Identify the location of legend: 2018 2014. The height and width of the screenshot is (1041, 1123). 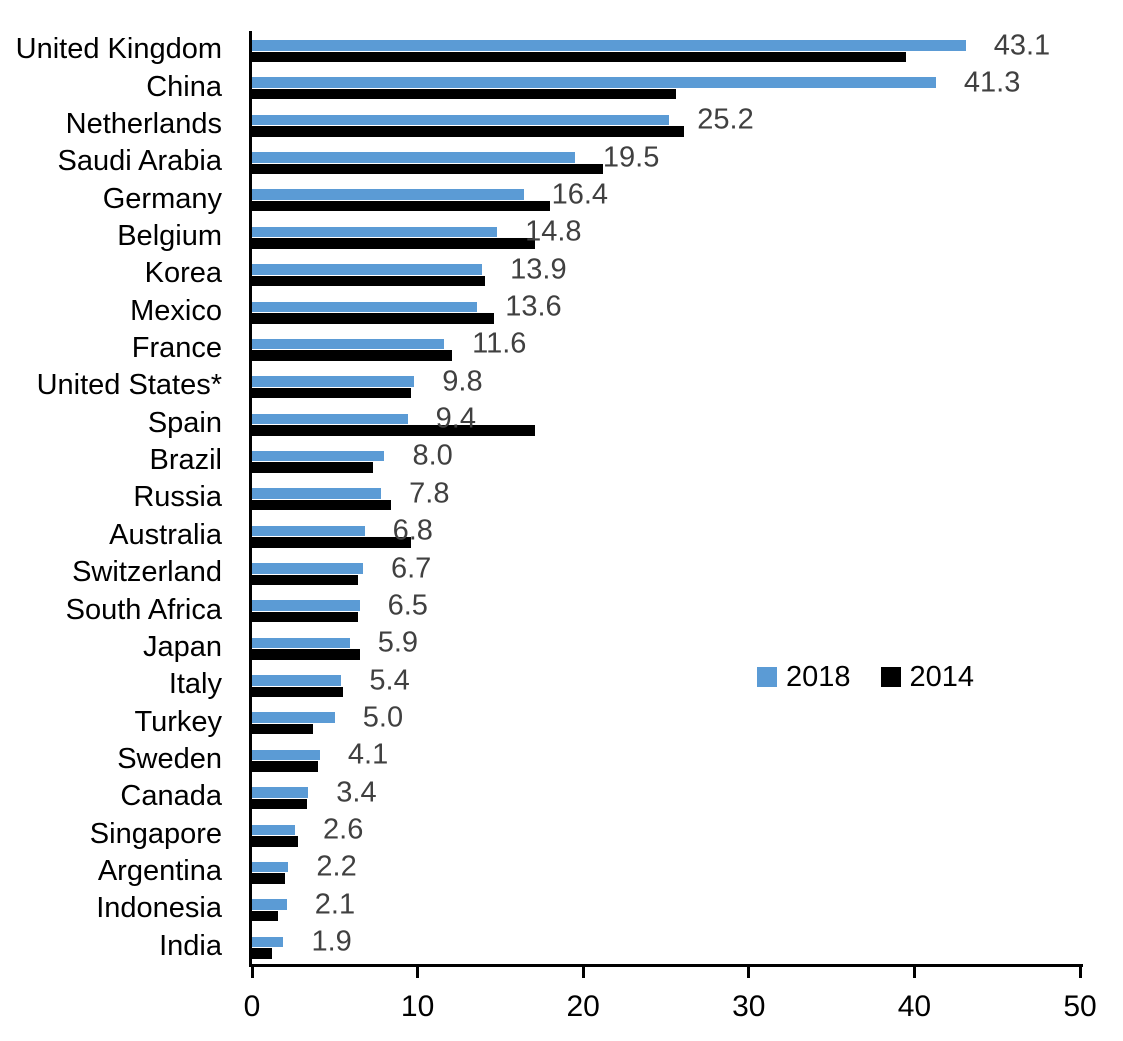
(865, 676).